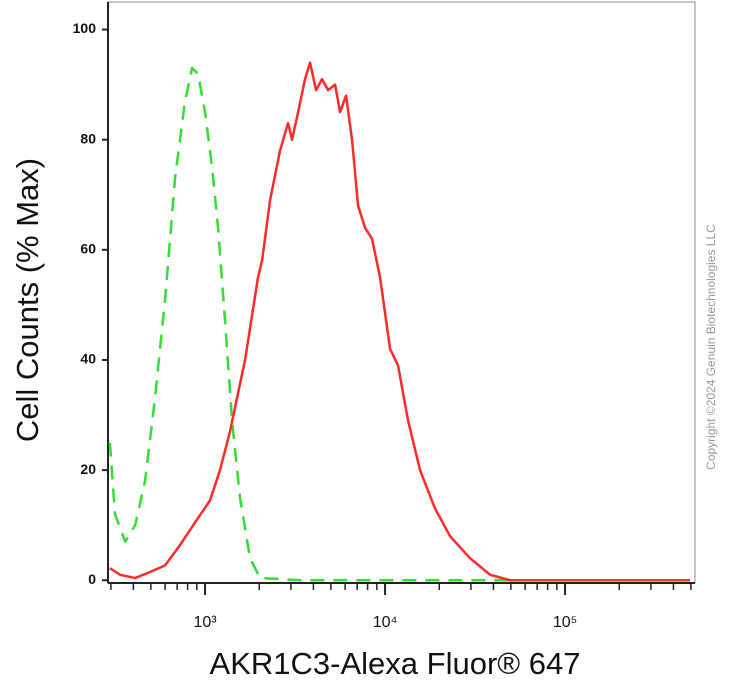 Image resolution: width=750 pixels, height=690 pixels. Describe the element at coordinates (88, 249) in the screenshot. I see `y-tick-label: 60` at that location.